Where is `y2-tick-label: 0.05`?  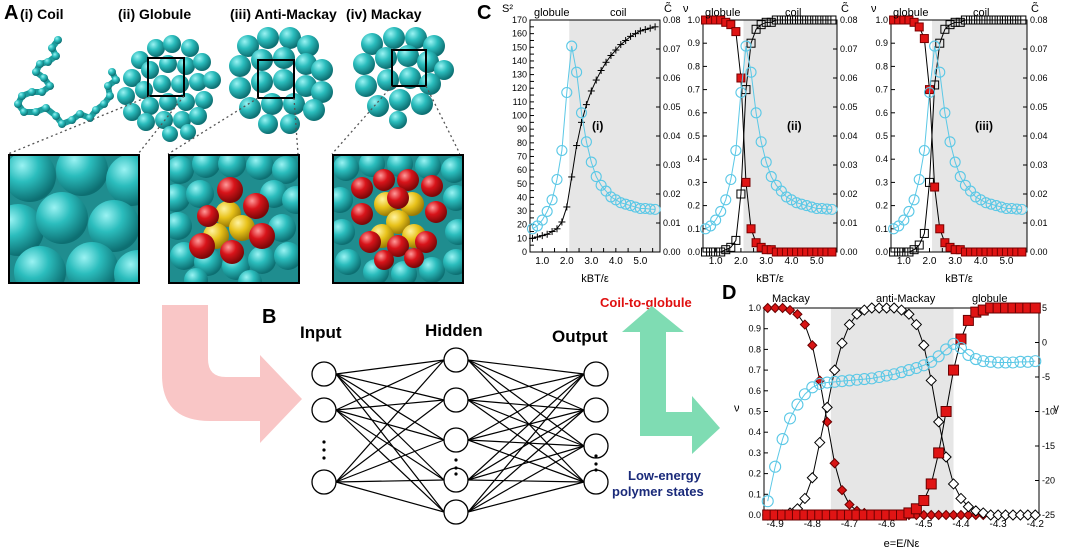
y2-tick-label: 0.05 is located at coordinates (1039, 107).